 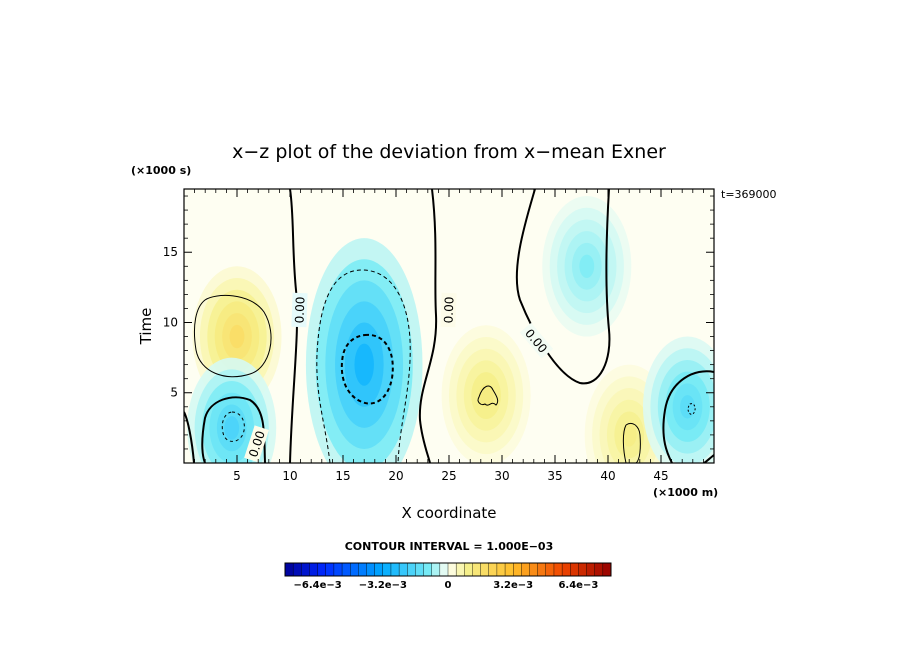 I want to click on x-tick-label-20: 20, so click(x=395, y=476).